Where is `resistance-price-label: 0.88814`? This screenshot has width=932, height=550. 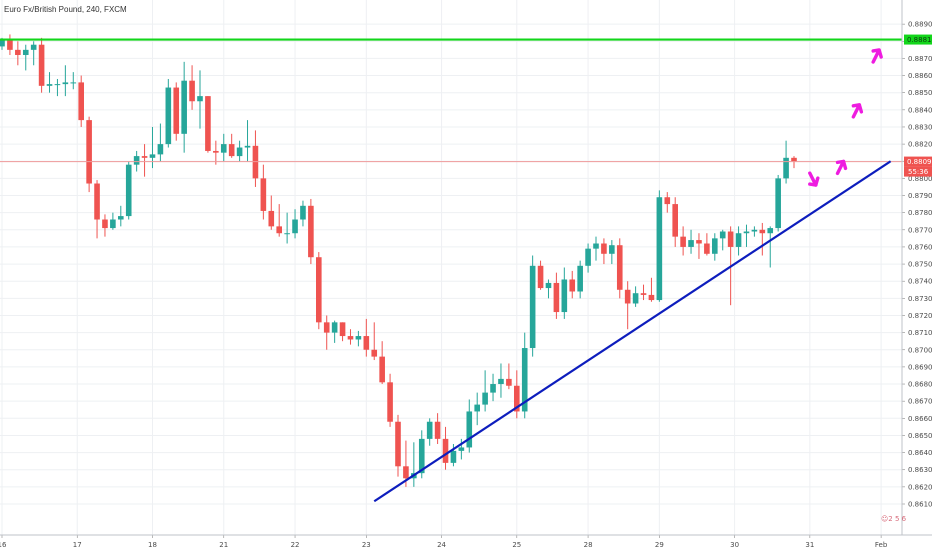 resistance-price-label: 0.88814 is located at coordinates (919, 40).